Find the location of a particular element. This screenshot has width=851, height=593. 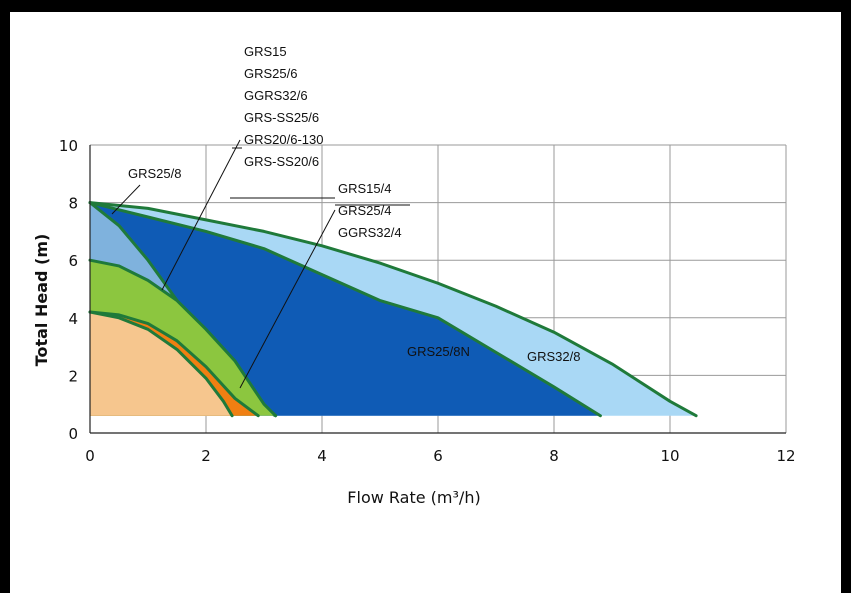

annotation-grs25-8: GRS25/8 is located at coordinates (154, 173).